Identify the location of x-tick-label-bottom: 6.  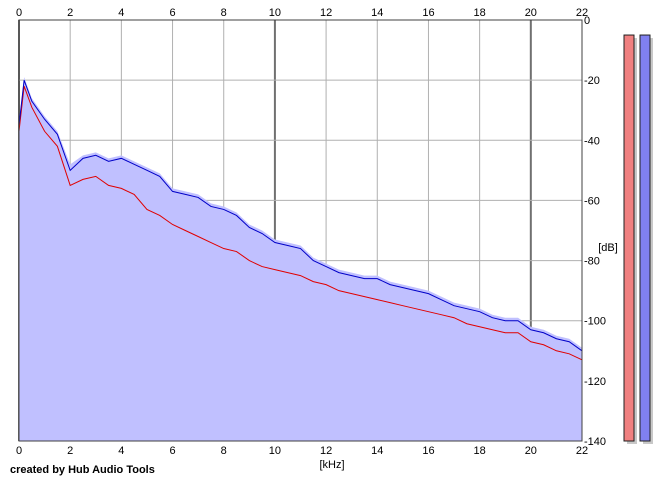
(172, 451).